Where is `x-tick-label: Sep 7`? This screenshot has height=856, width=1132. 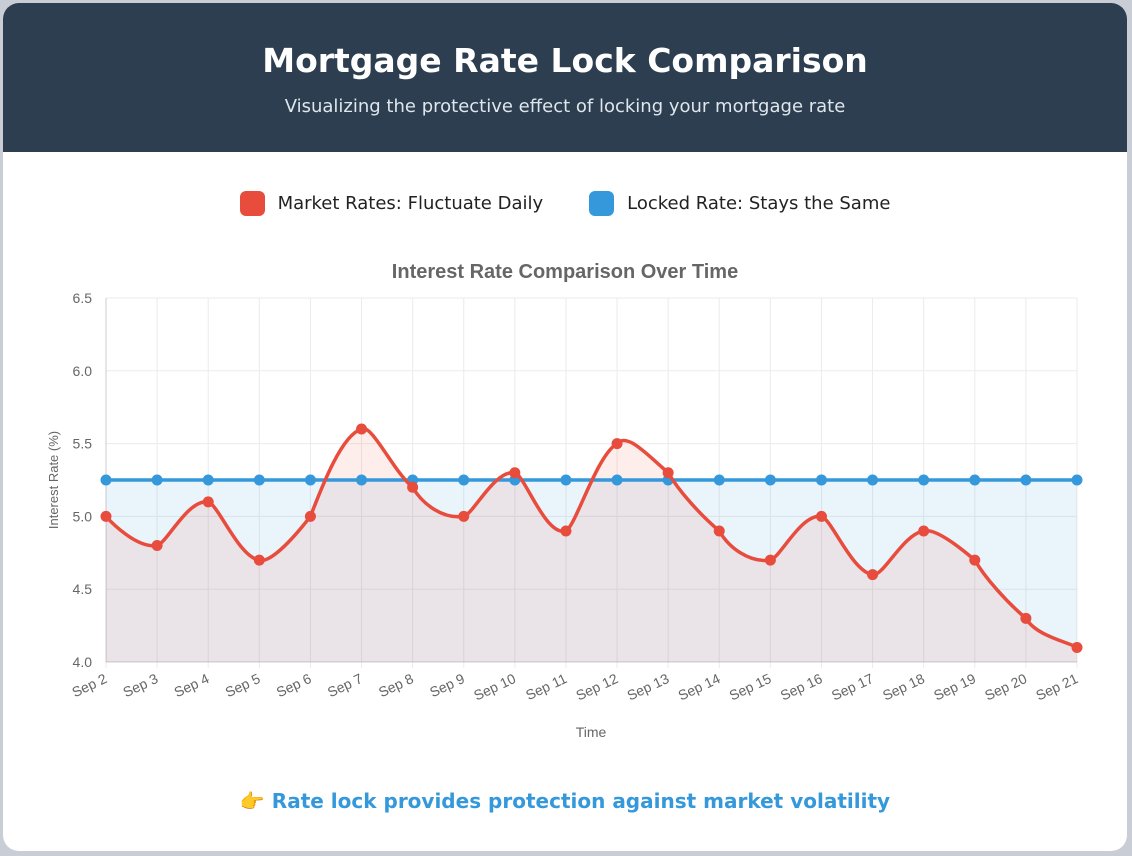
x-tick-label: Sep 7 is located at coordinates (345, 685).